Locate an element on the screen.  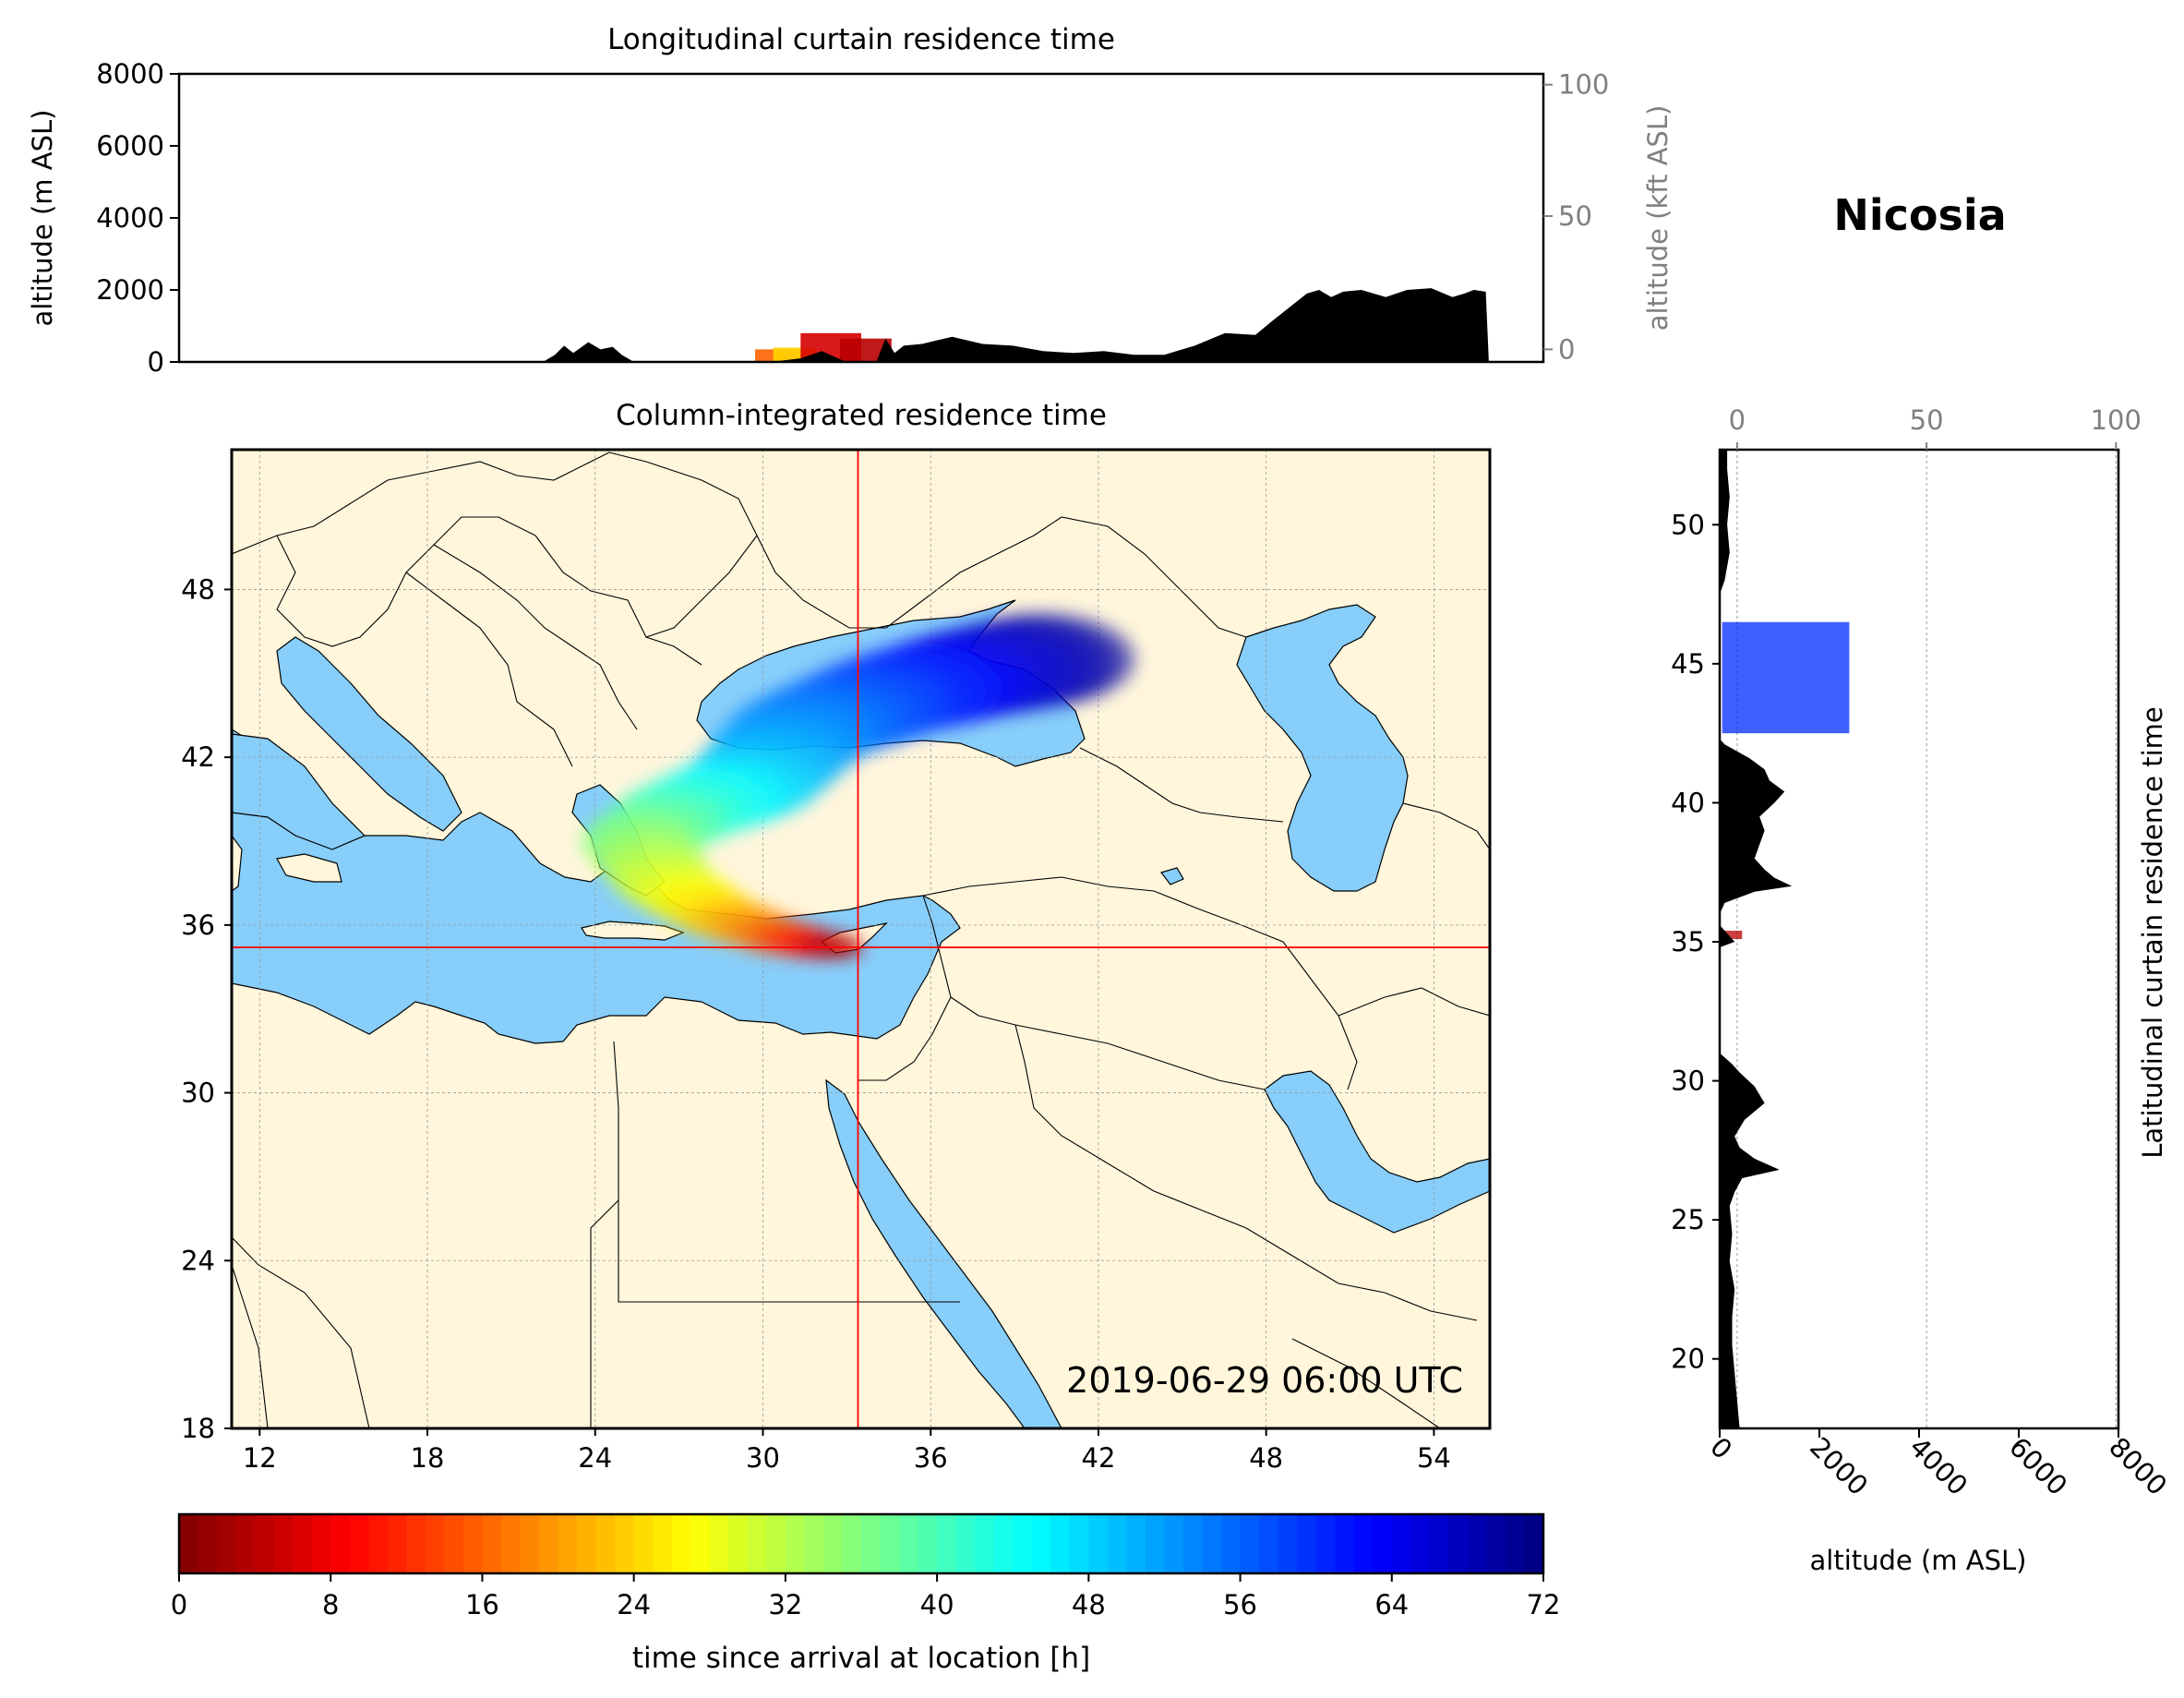
x-tick-label: 24 is located at coordinates (595, 1458).